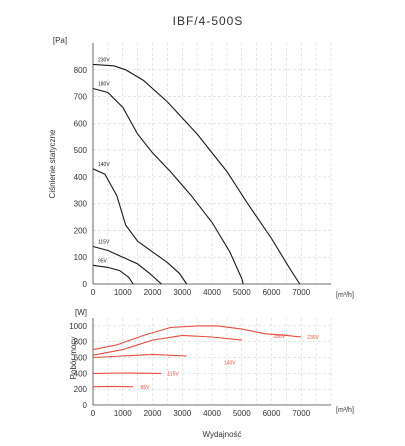  I want to click on top-x-unit: [m³/h], so click(345, 295).